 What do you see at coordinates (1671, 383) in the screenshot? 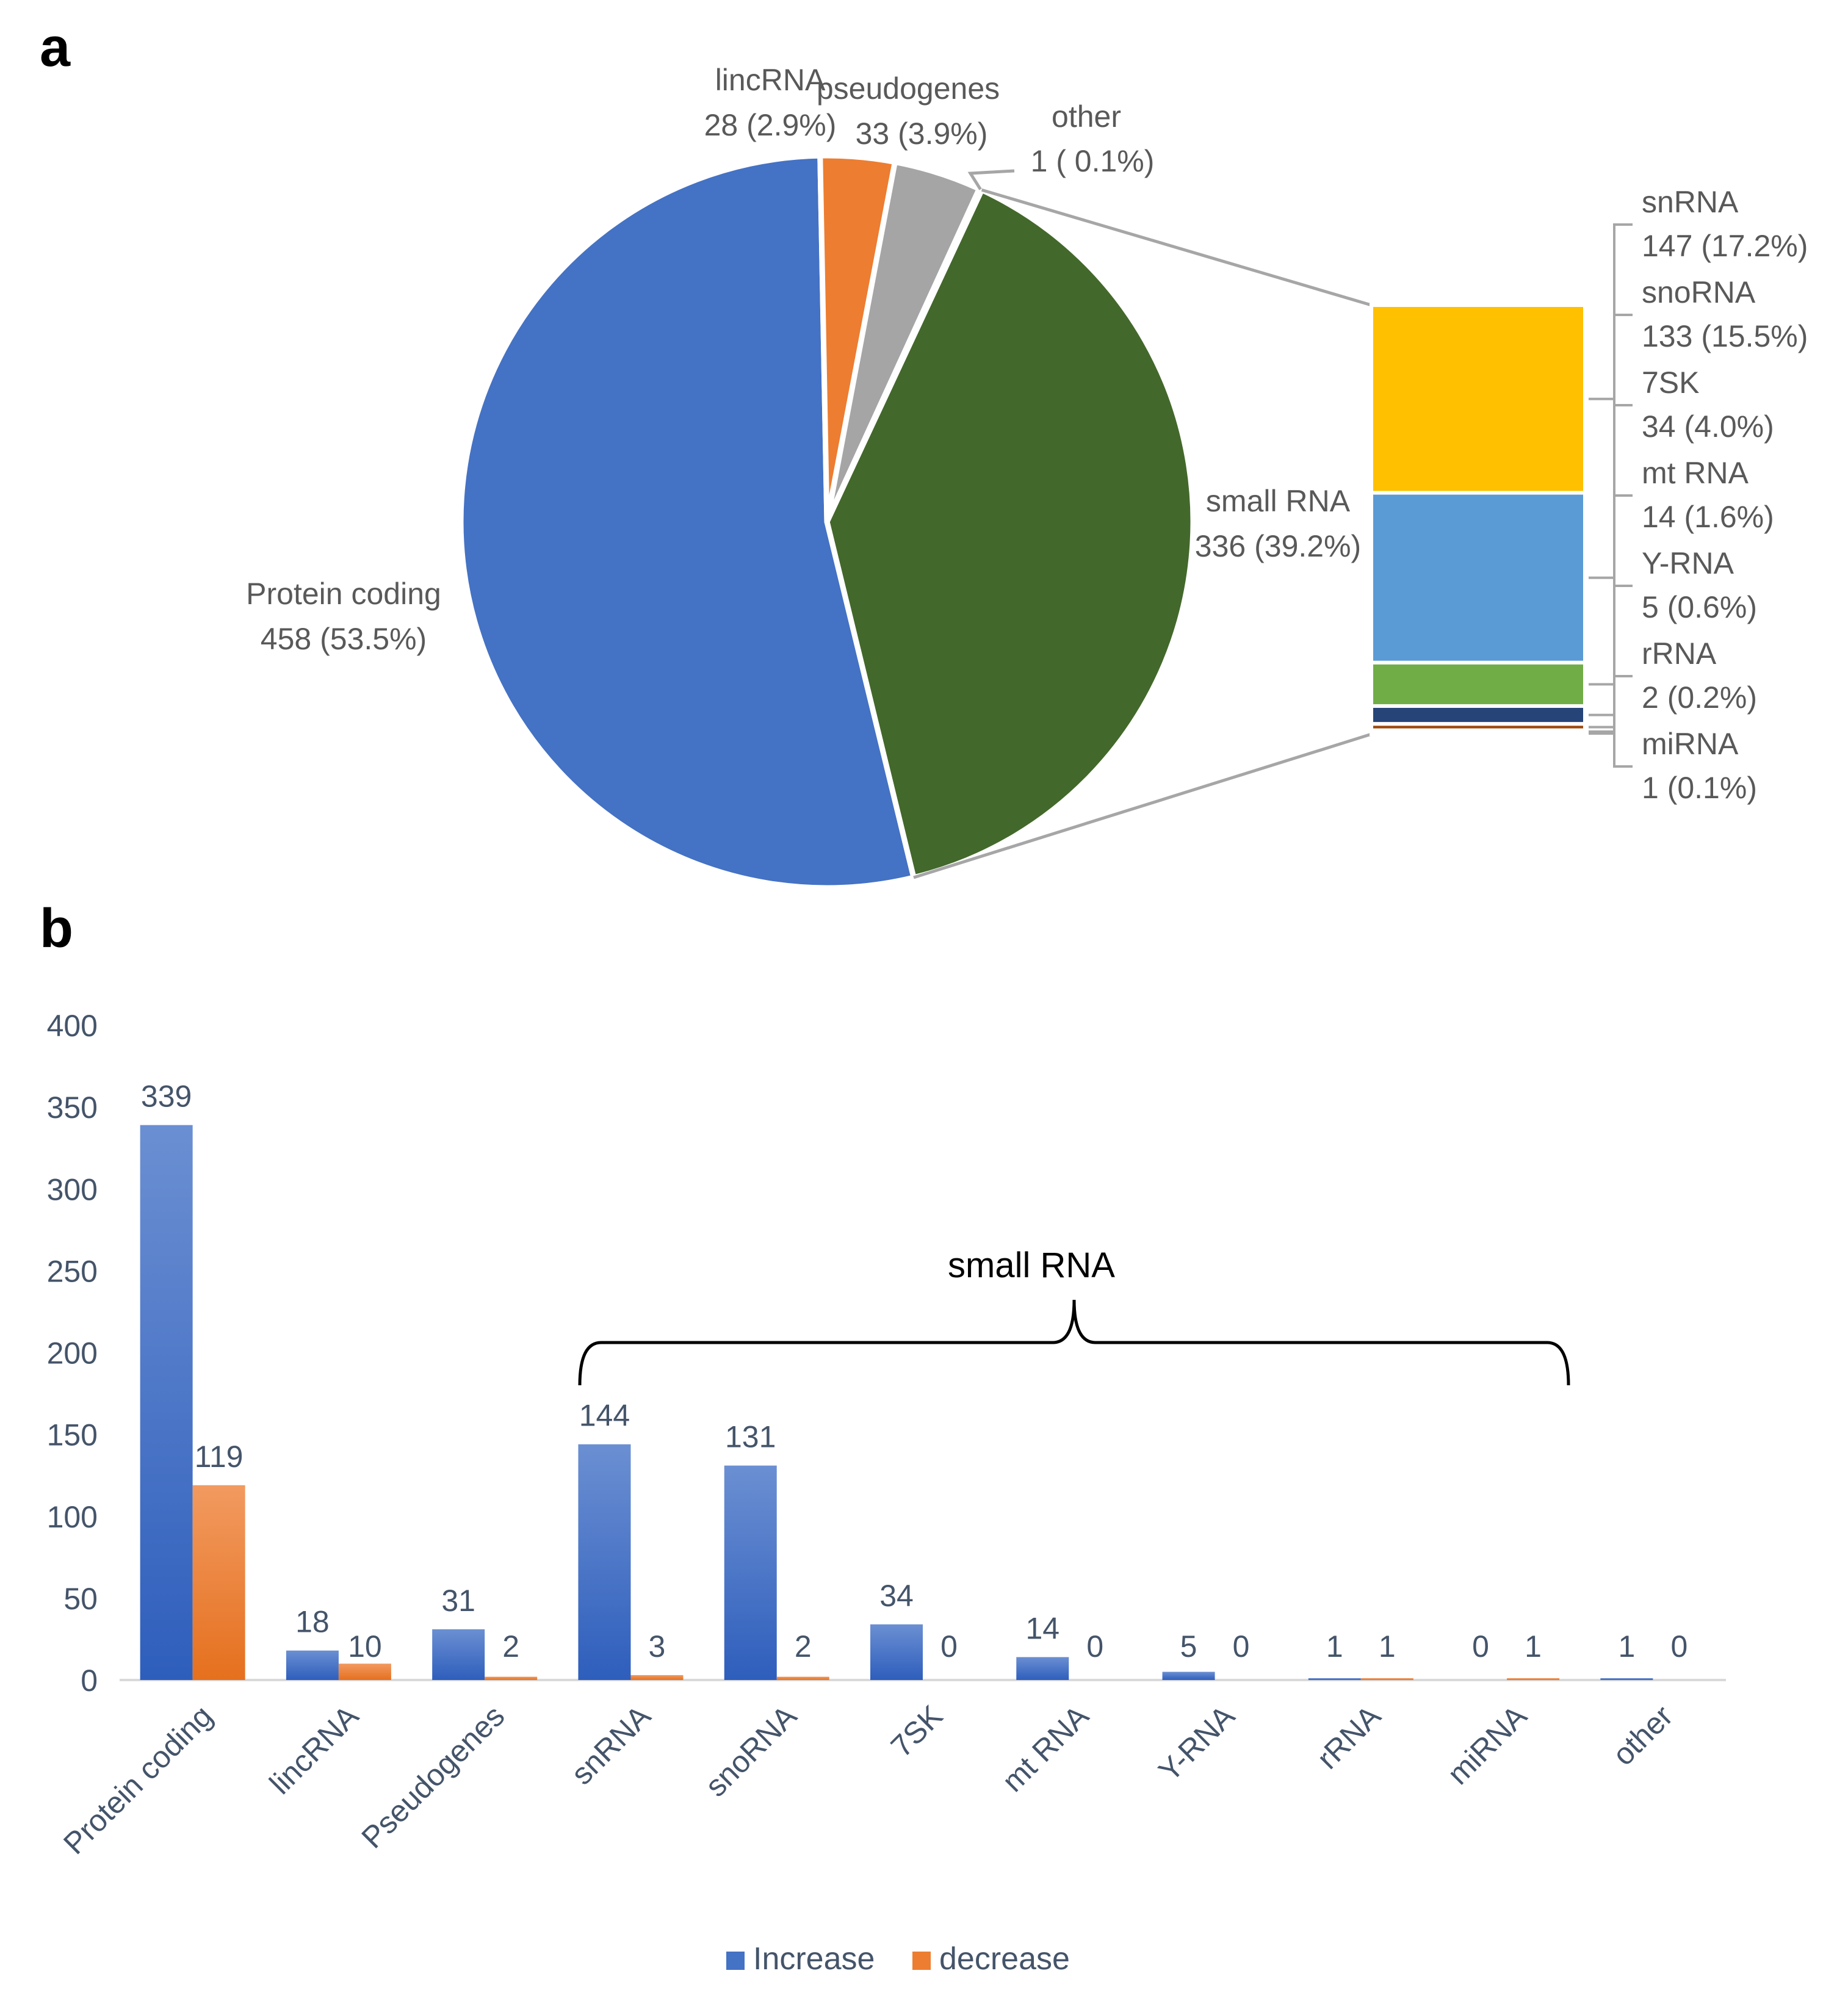
I see `breakdown-label-sk-name: 7SK` at bounding box center [1671, 383].